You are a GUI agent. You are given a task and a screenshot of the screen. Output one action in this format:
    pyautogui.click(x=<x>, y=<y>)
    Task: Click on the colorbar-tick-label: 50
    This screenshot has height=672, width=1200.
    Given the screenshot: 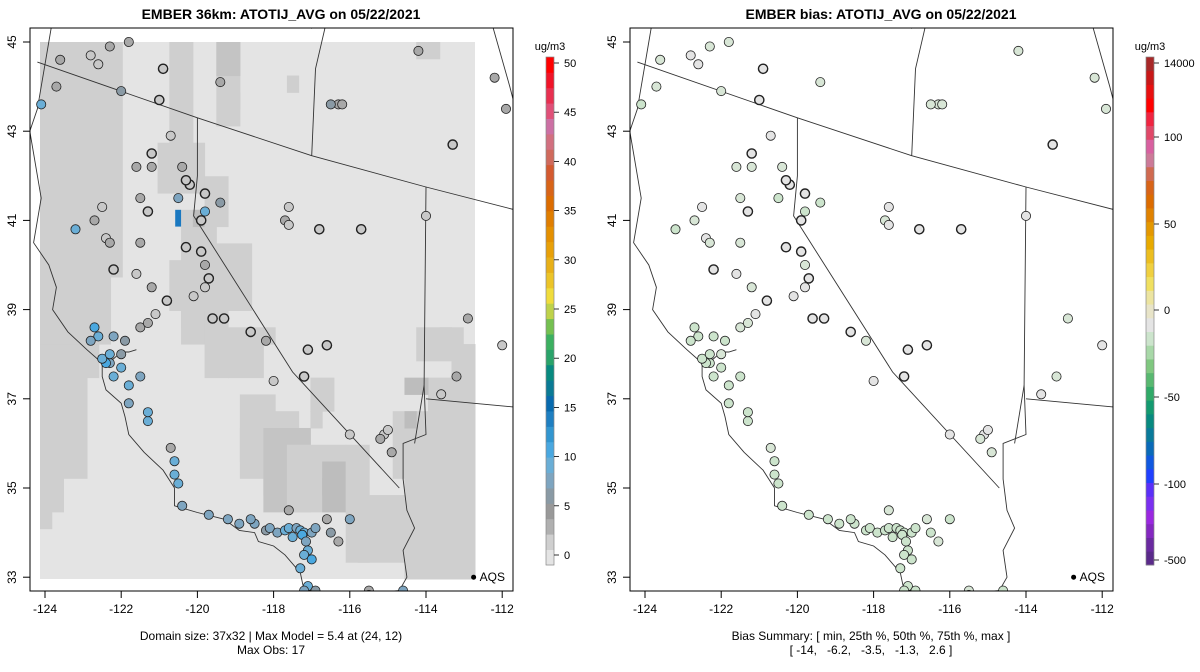 What is the action you would take?
    pyautogui.click(x=1170, y=225)
    